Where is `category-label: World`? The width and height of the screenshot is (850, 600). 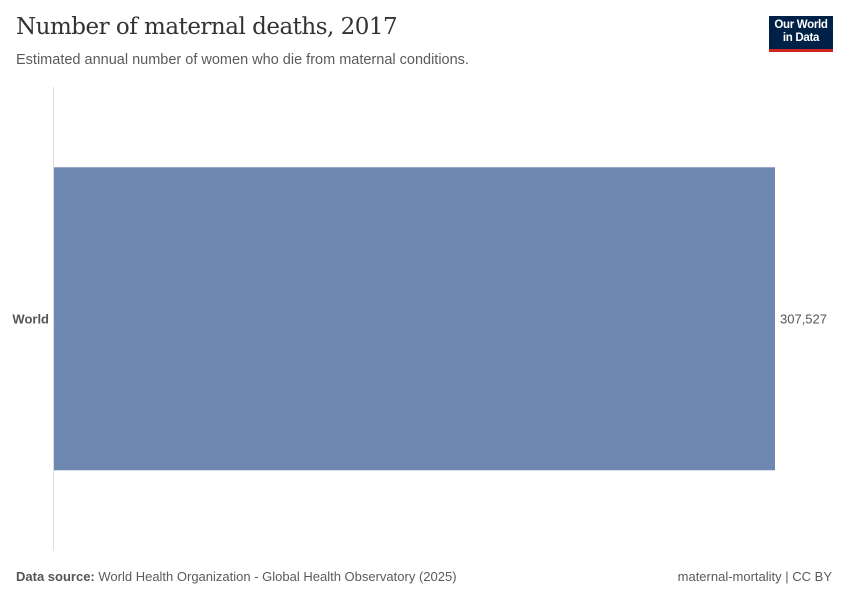
category-label: World is located at coordinates (30, 318).